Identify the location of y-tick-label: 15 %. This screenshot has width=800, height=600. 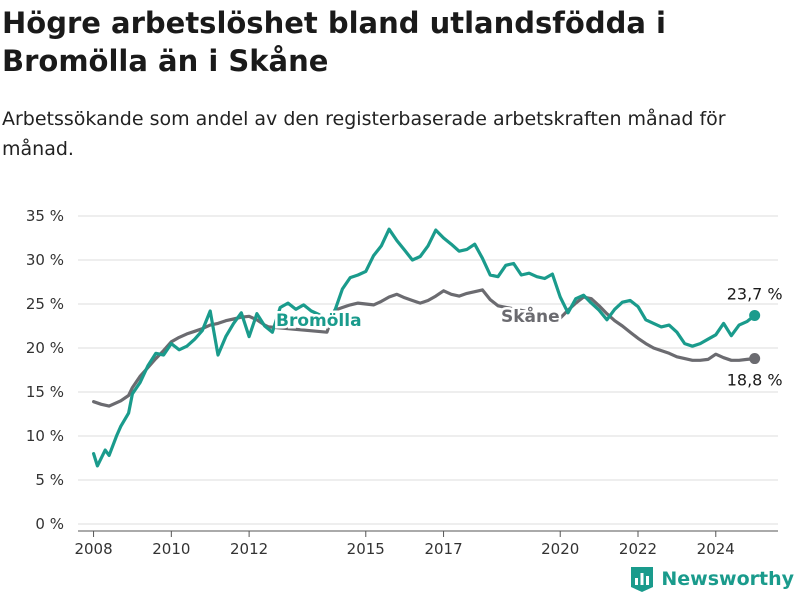
(45, 392).